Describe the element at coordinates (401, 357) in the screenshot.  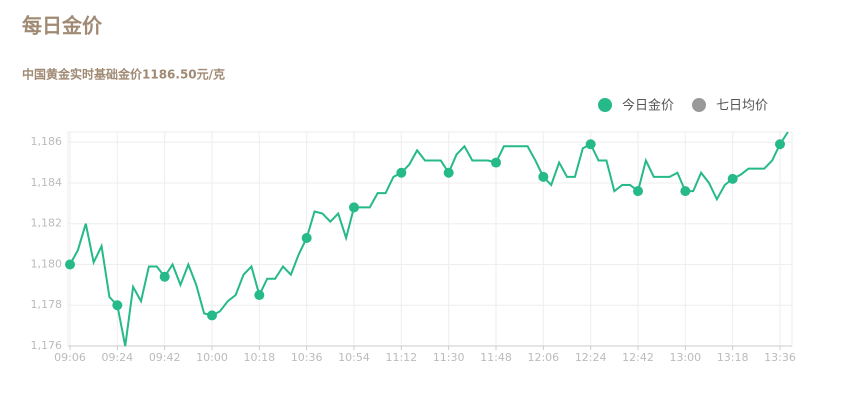
I see `x-tick-label: 11:12` at that location.